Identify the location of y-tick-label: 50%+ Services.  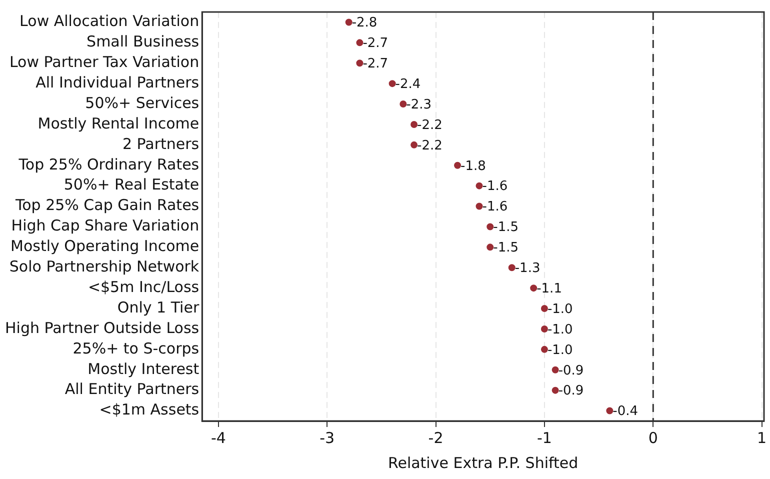
(142, 103).